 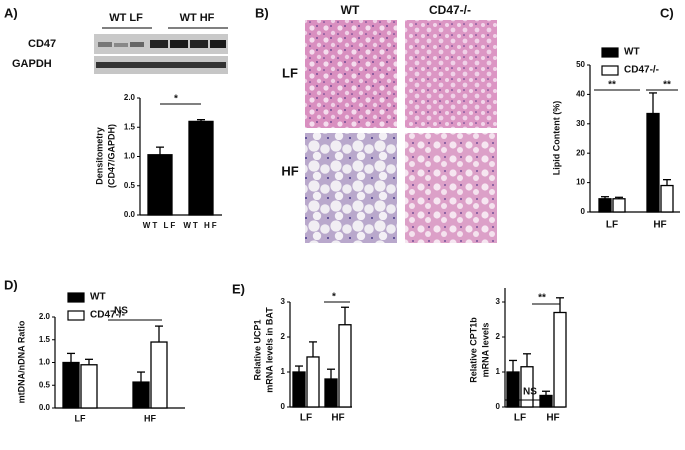 What do you see at coordinates (350, 10) in the screenshot?
I see `column-label: WT` at bounding box center [350, 10].